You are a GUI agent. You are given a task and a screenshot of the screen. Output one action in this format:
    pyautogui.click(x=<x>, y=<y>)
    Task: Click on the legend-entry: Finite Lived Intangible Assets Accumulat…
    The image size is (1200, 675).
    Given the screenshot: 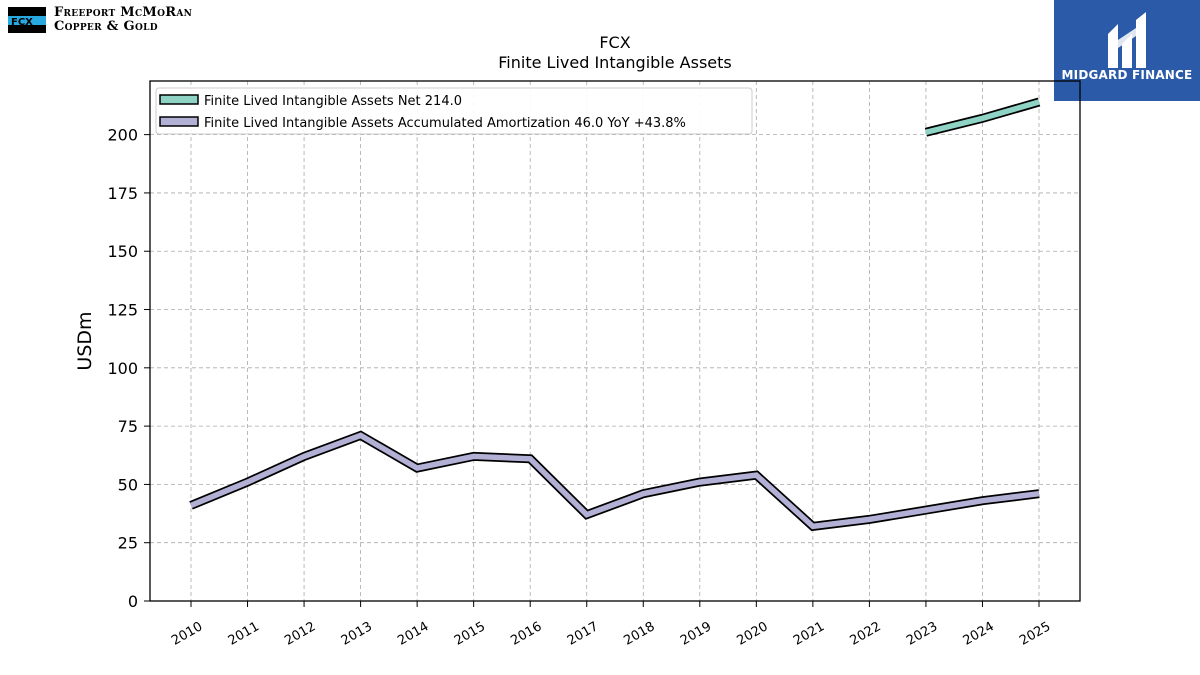 What is the action you would take?
    pyautogui.click(x=445, y=123)
    